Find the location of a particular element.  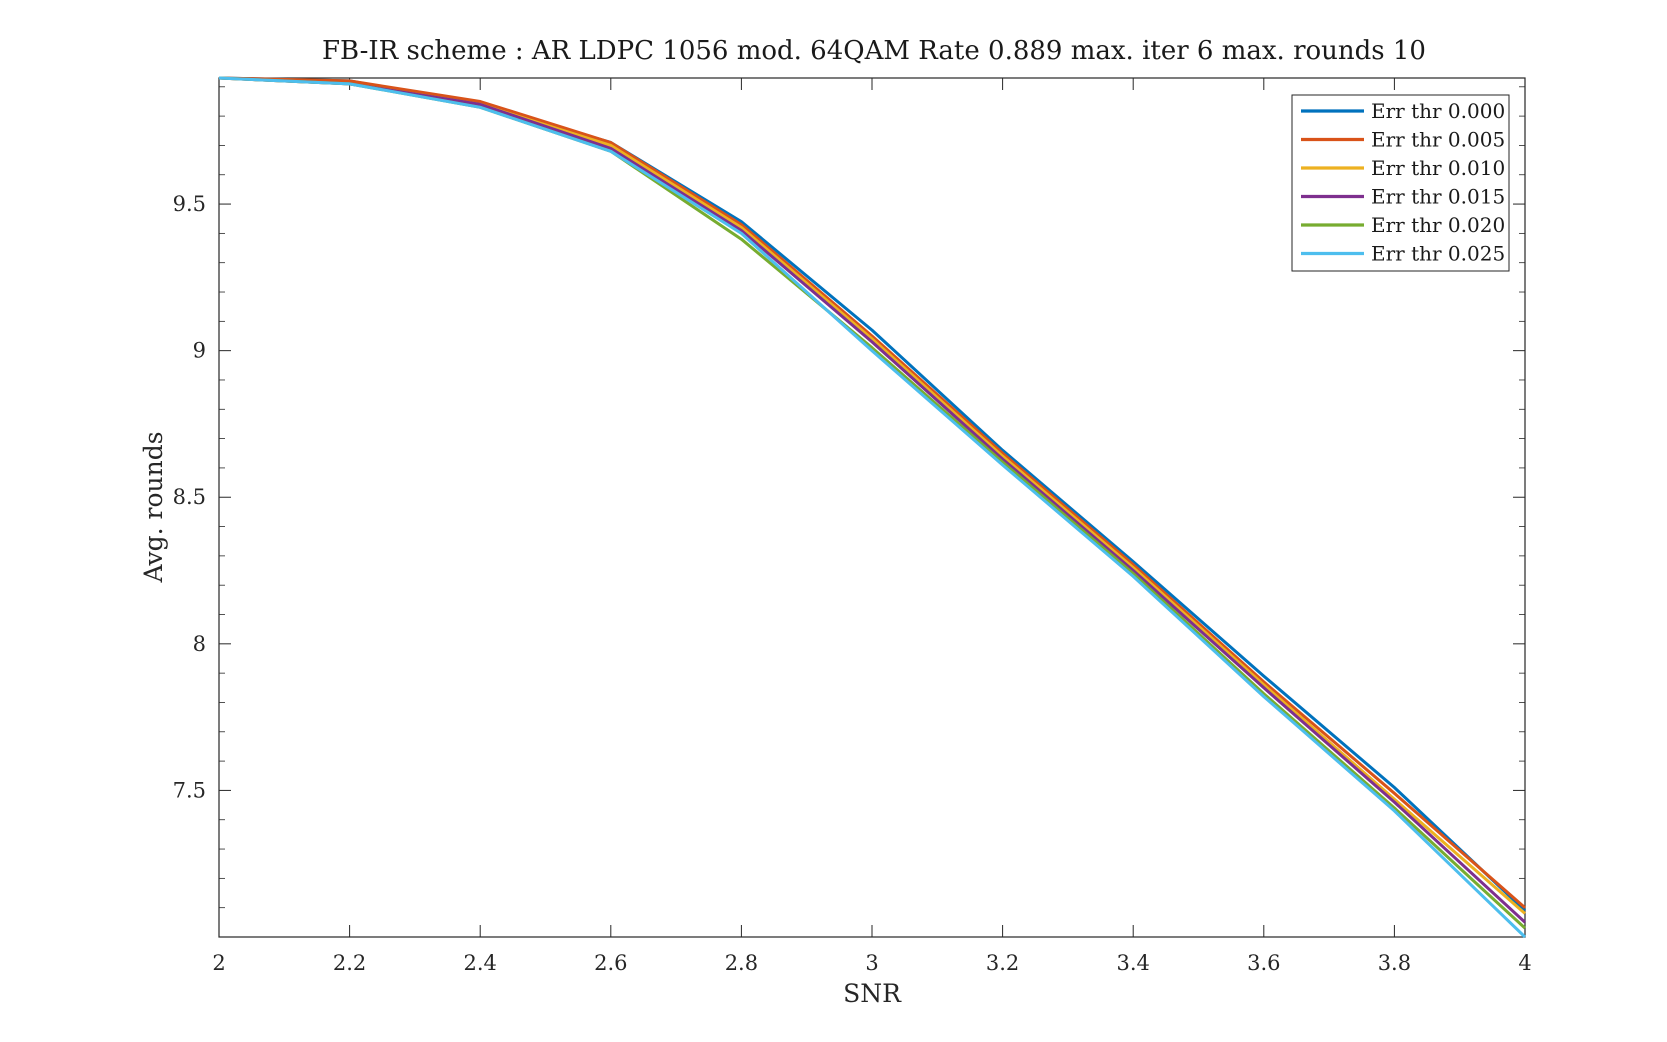

legend-box is located at coordinates (1400, 183).